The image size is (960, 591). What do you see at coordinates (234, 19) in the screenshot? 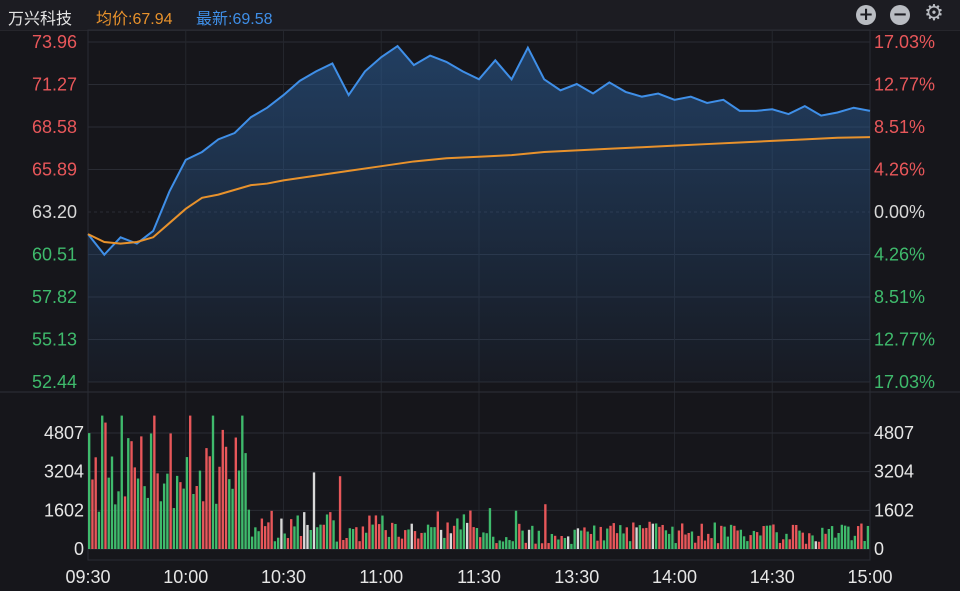
I see `last-price-label: 最新:69.58` at bounding box center [234, 19].